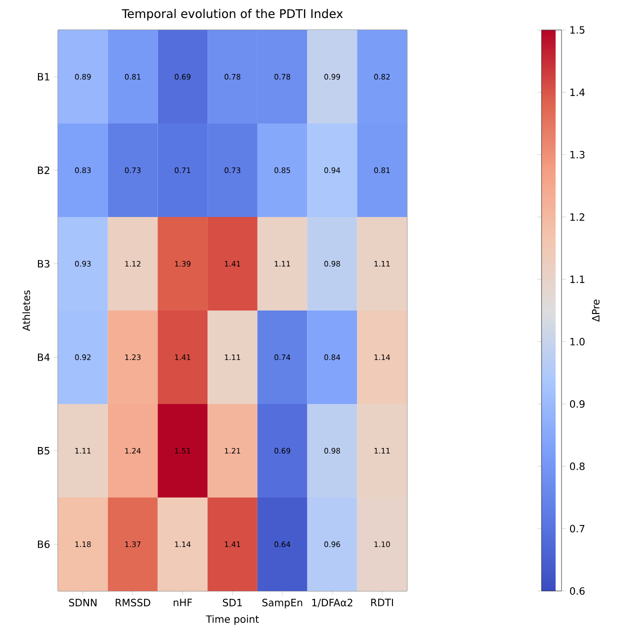 Image resolution: width=621 pixels, height=631 pixels. I want to click on color-bar-label: 0.6, so click(577, 591).